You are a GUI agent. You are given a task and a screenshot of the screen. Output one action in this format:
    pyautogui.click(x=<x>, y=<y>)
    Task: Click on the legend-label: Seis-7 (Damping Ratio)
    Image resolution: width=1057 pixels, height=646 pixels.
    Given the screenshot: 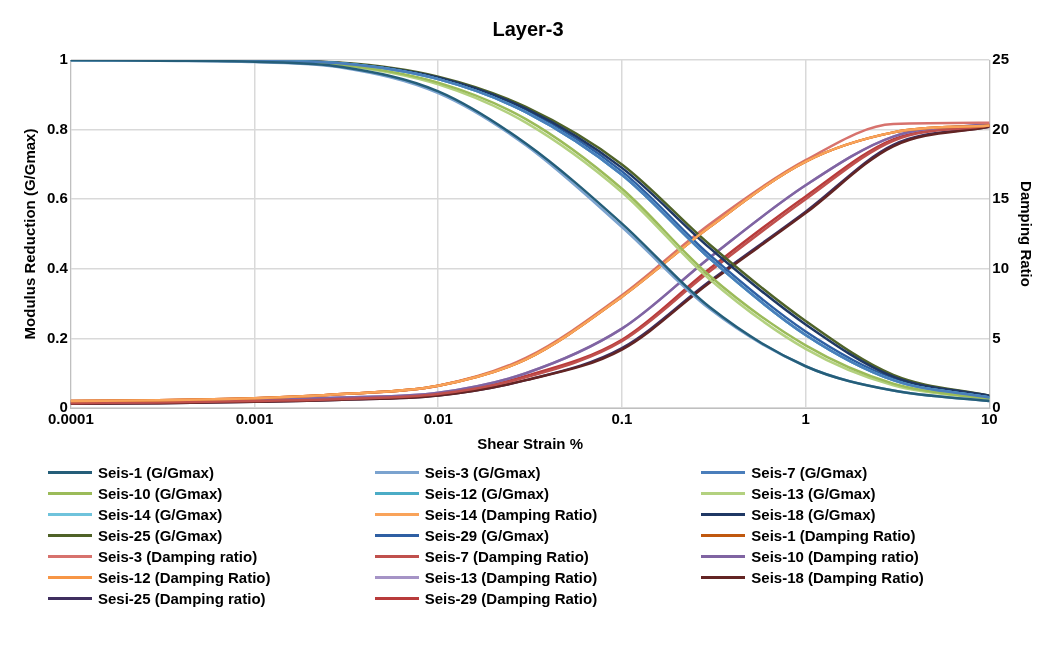 What is the action you would take?
    pyautogui.click(x=506, y=556)
    